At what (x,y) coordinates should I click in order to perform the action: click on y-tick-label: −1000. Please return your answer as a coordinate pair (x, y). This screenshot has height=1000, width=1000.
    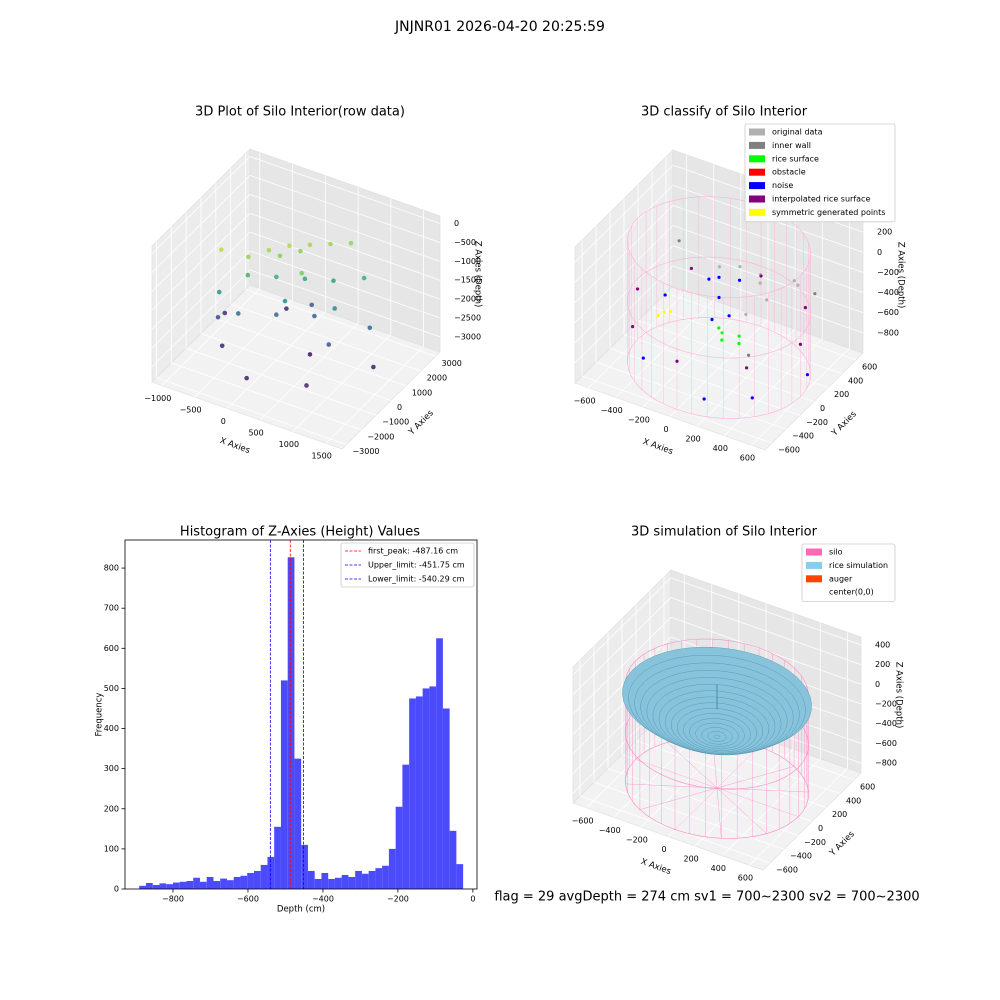
    Looking at the image, I should click on (395, 422).